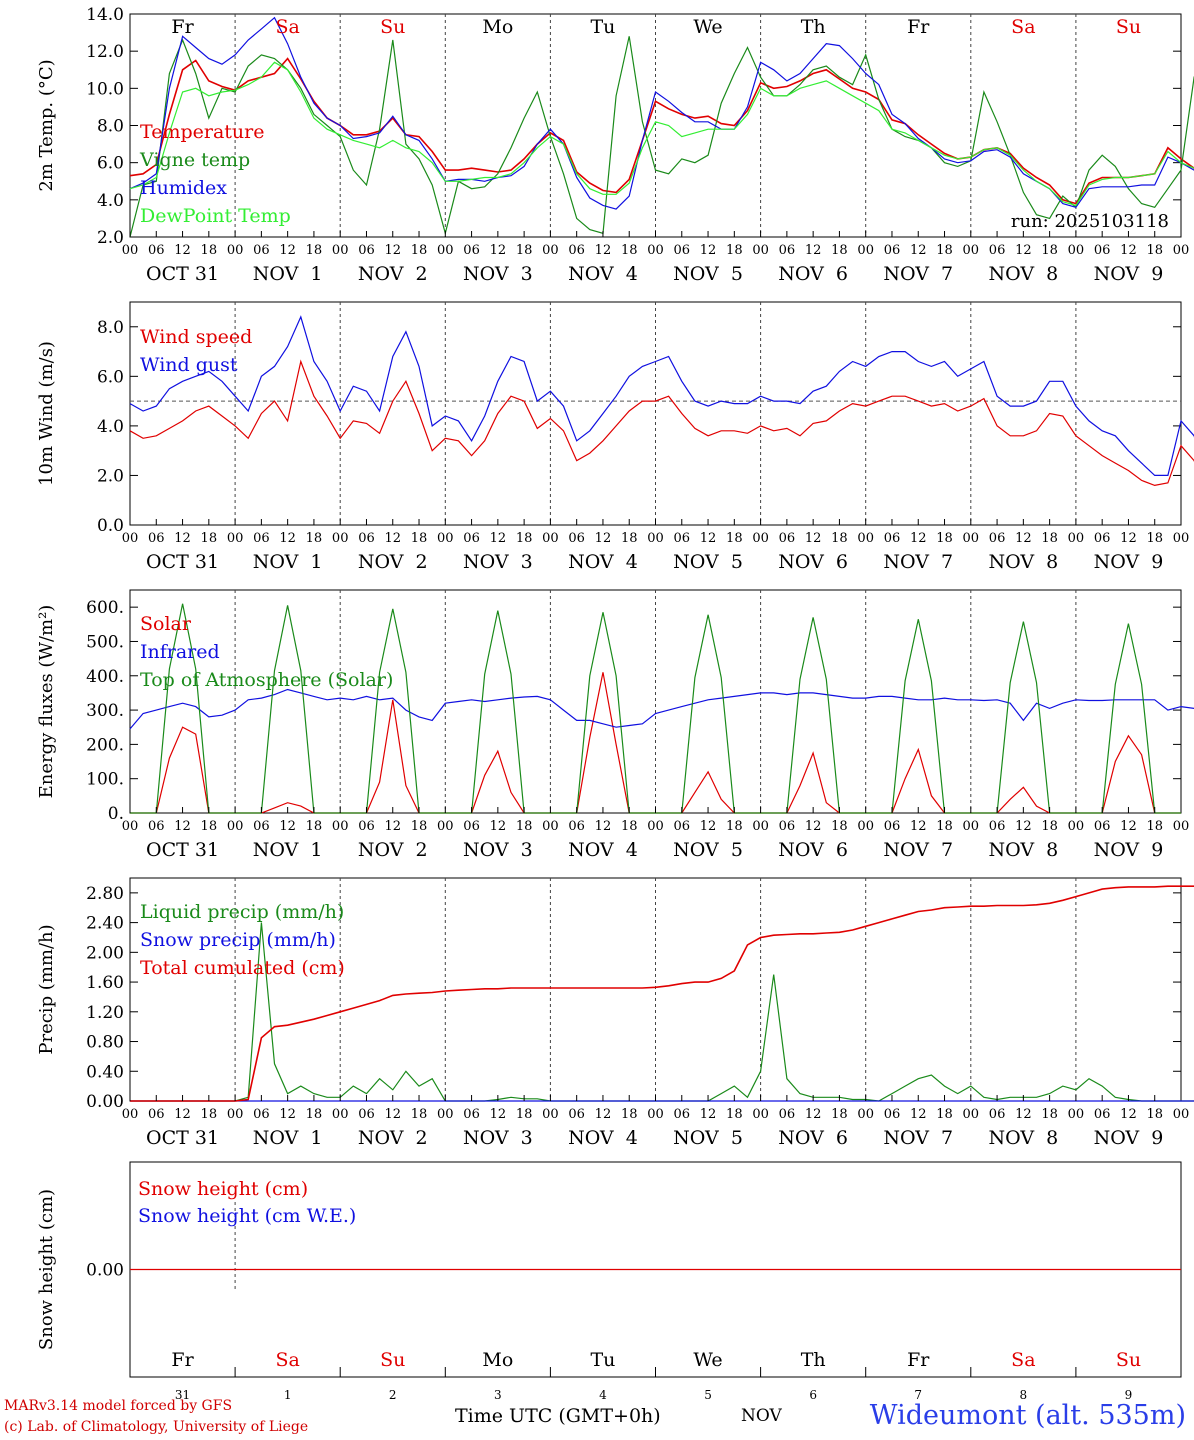 The image size is (1194, 1440). Describe the element at coordinates (288, 1395) in the screenshot. I see `day-number: 1` at that location.